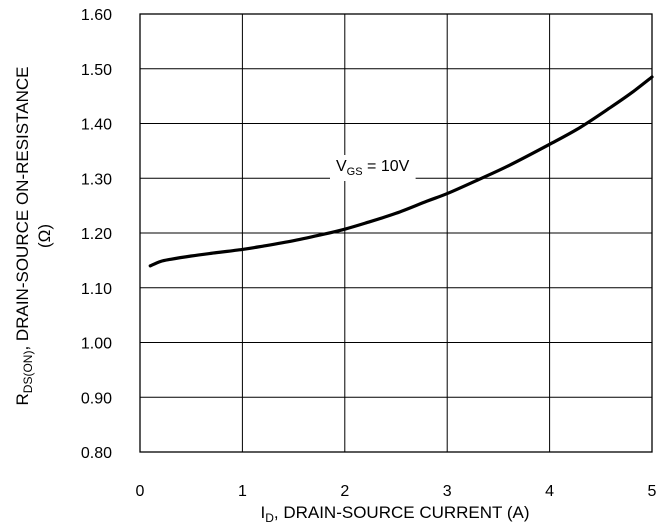  What do you see at coordinates (549, 491) in the screenshot?
I see `x-tick-label: 4` at bounding box center [549, 491].